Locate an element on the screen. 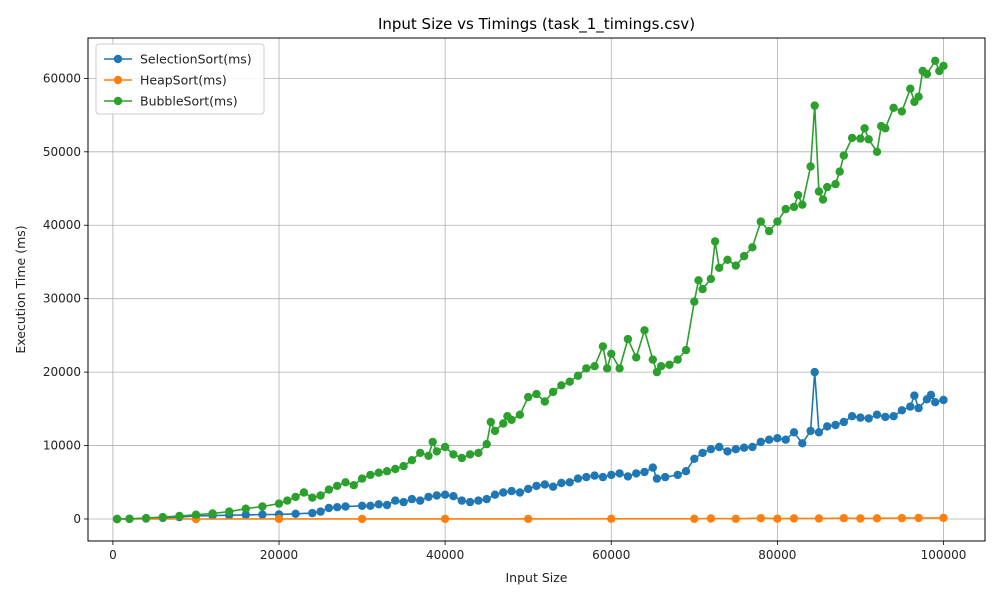  y-tick-label: 60000 is located at coordinates (62, 78).